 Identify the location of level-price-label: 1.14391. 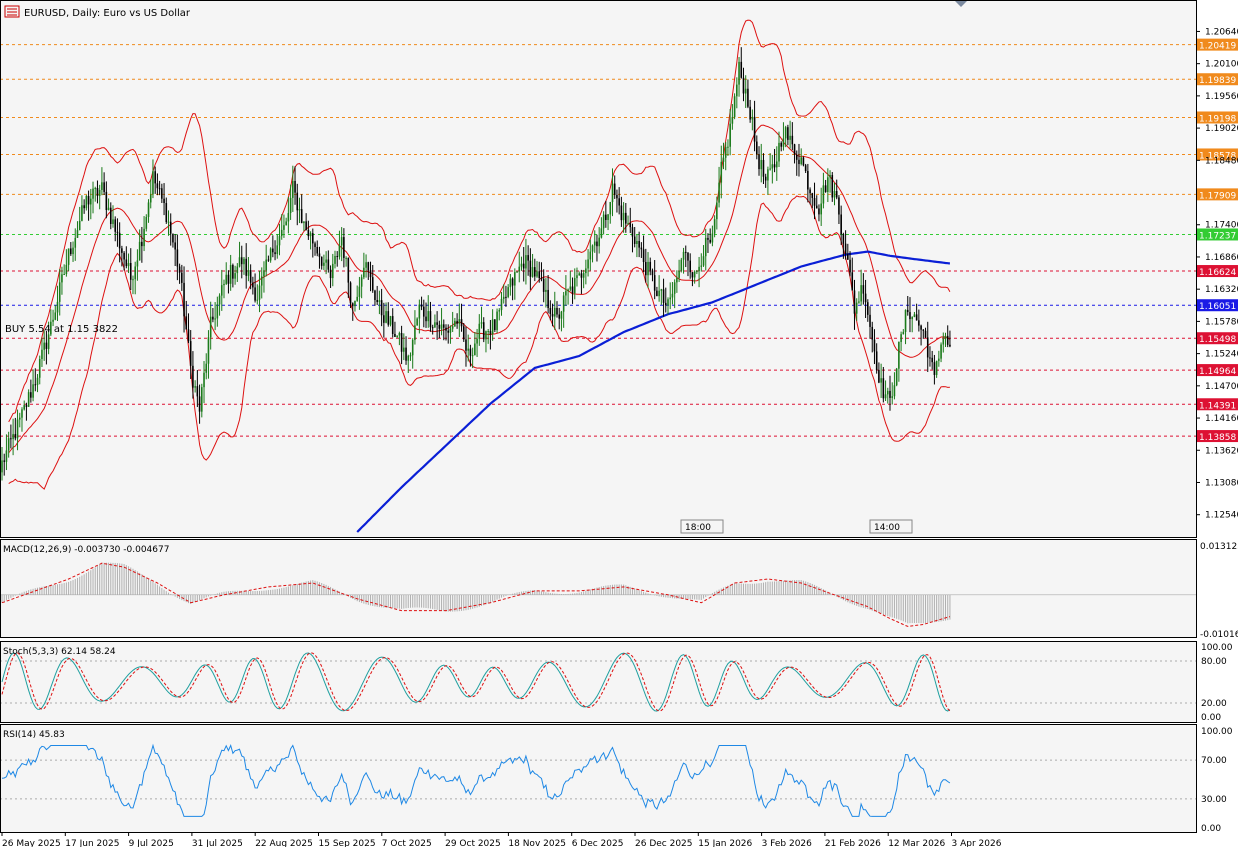
(1217, 406).